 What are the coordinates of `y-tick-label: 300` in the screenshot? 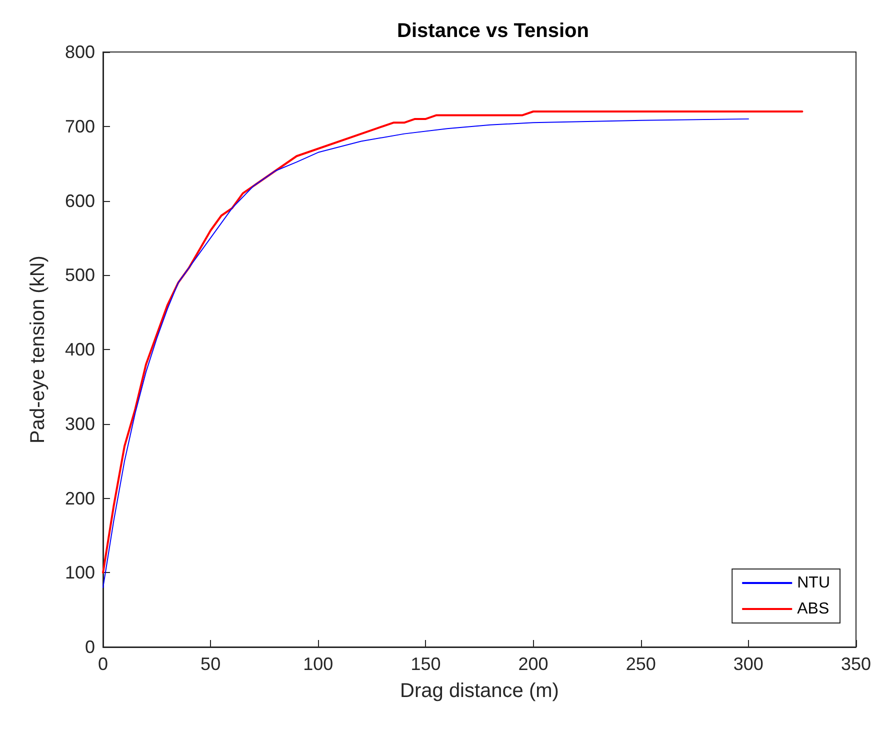 It's located at (79, 424).